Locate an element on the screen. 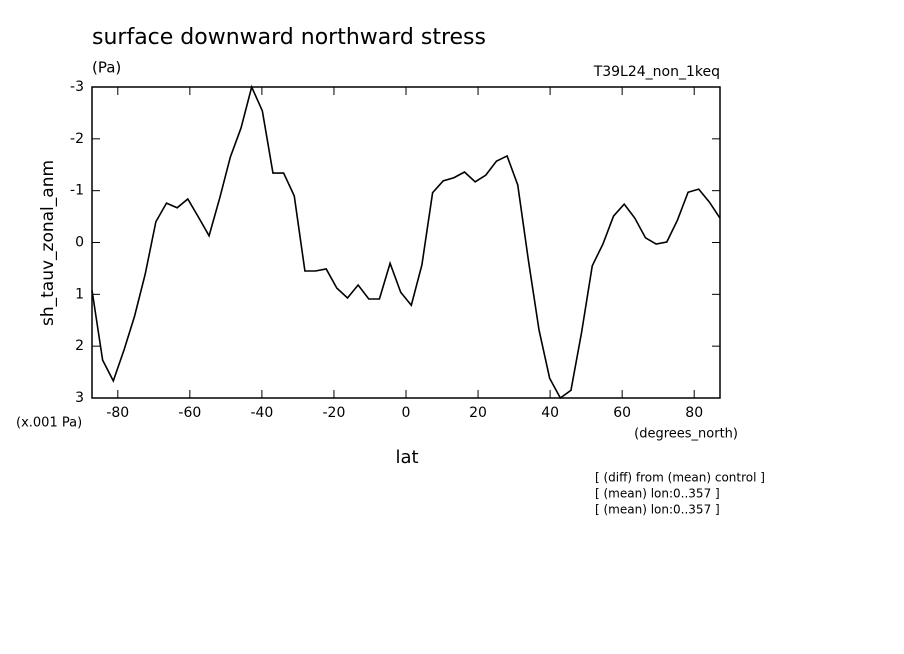  y-tick-label: 0 is located at coordinates (79, 243).